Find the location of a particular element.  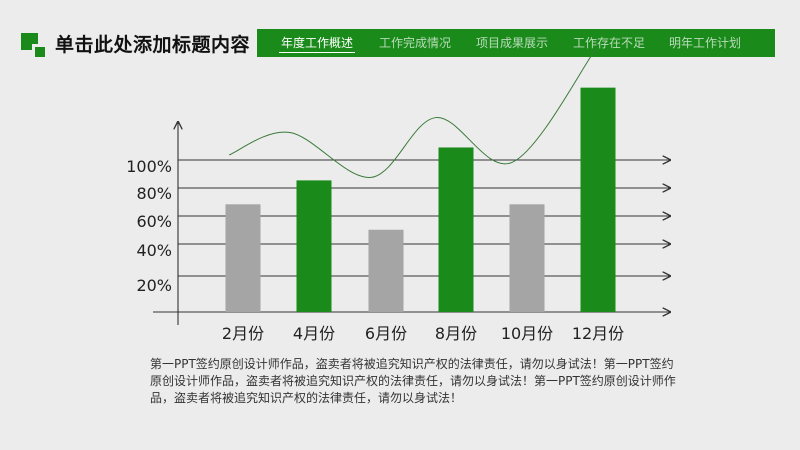

x-tick-label: 4月份 is located at coordinates (314, 333).